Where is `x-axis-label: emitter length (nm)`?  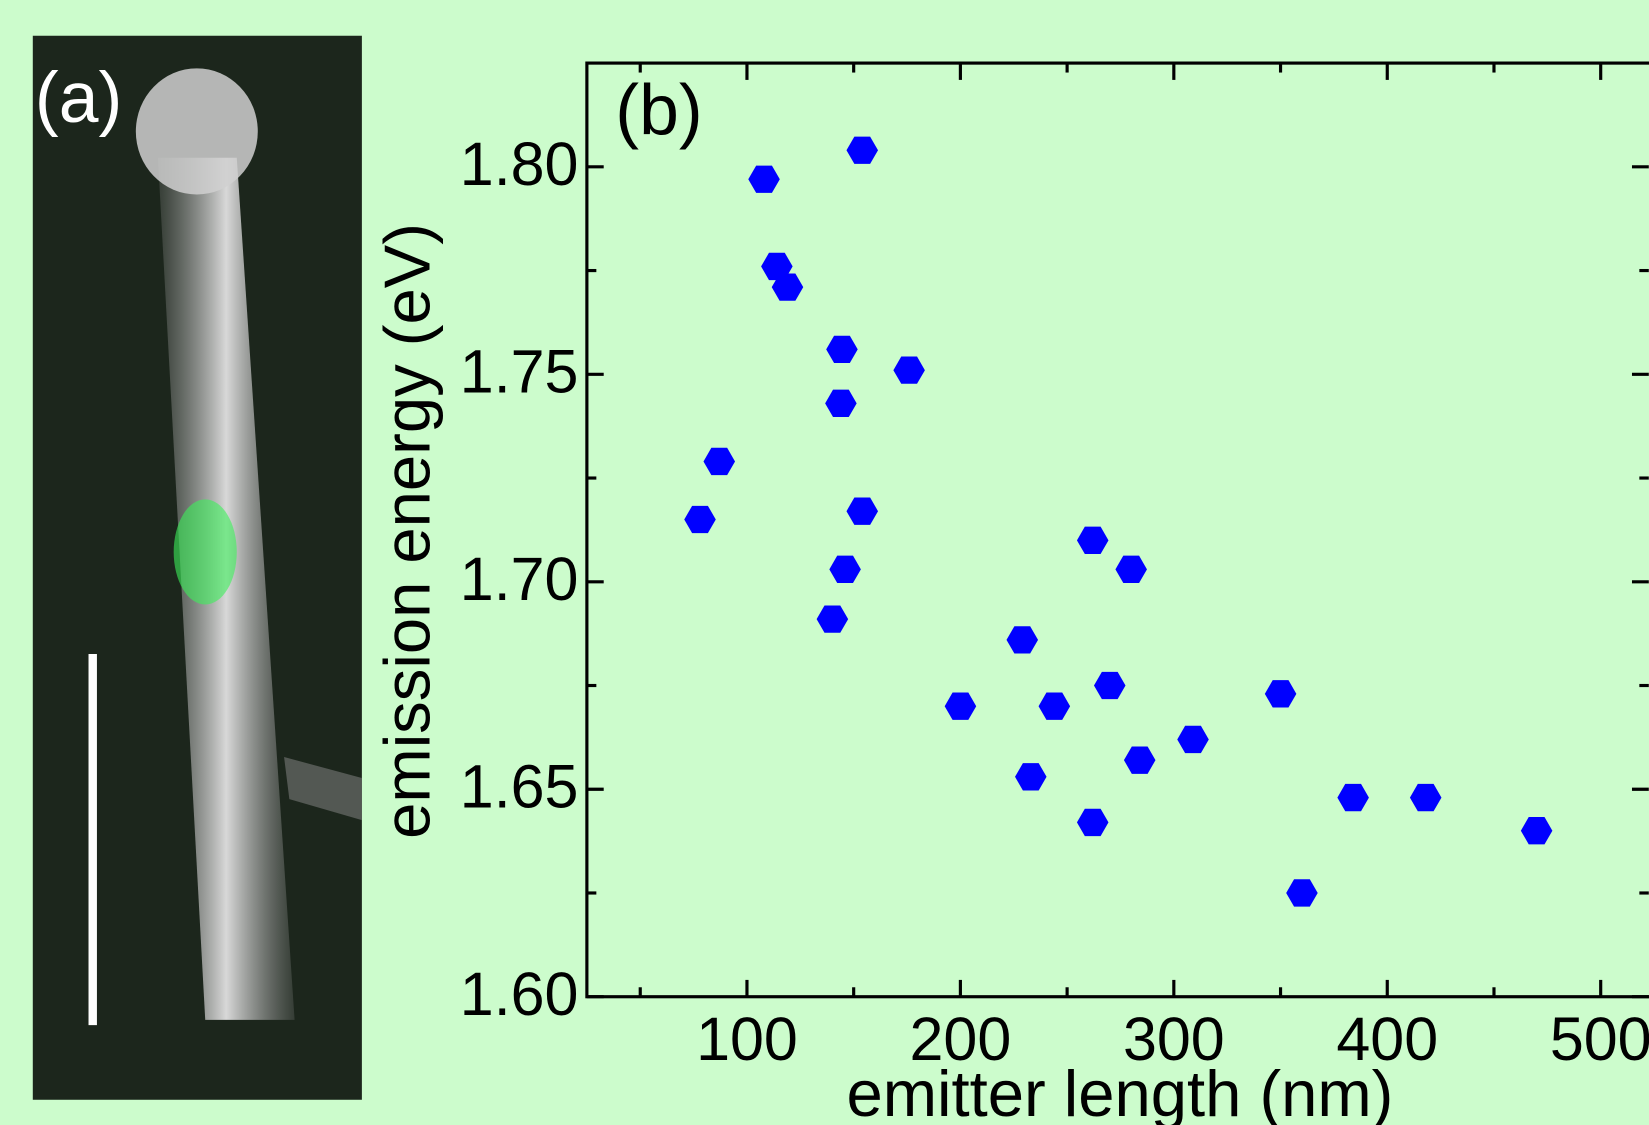
x-axis-label: emitter length (nm) is located at coordinates (1119, 1091).